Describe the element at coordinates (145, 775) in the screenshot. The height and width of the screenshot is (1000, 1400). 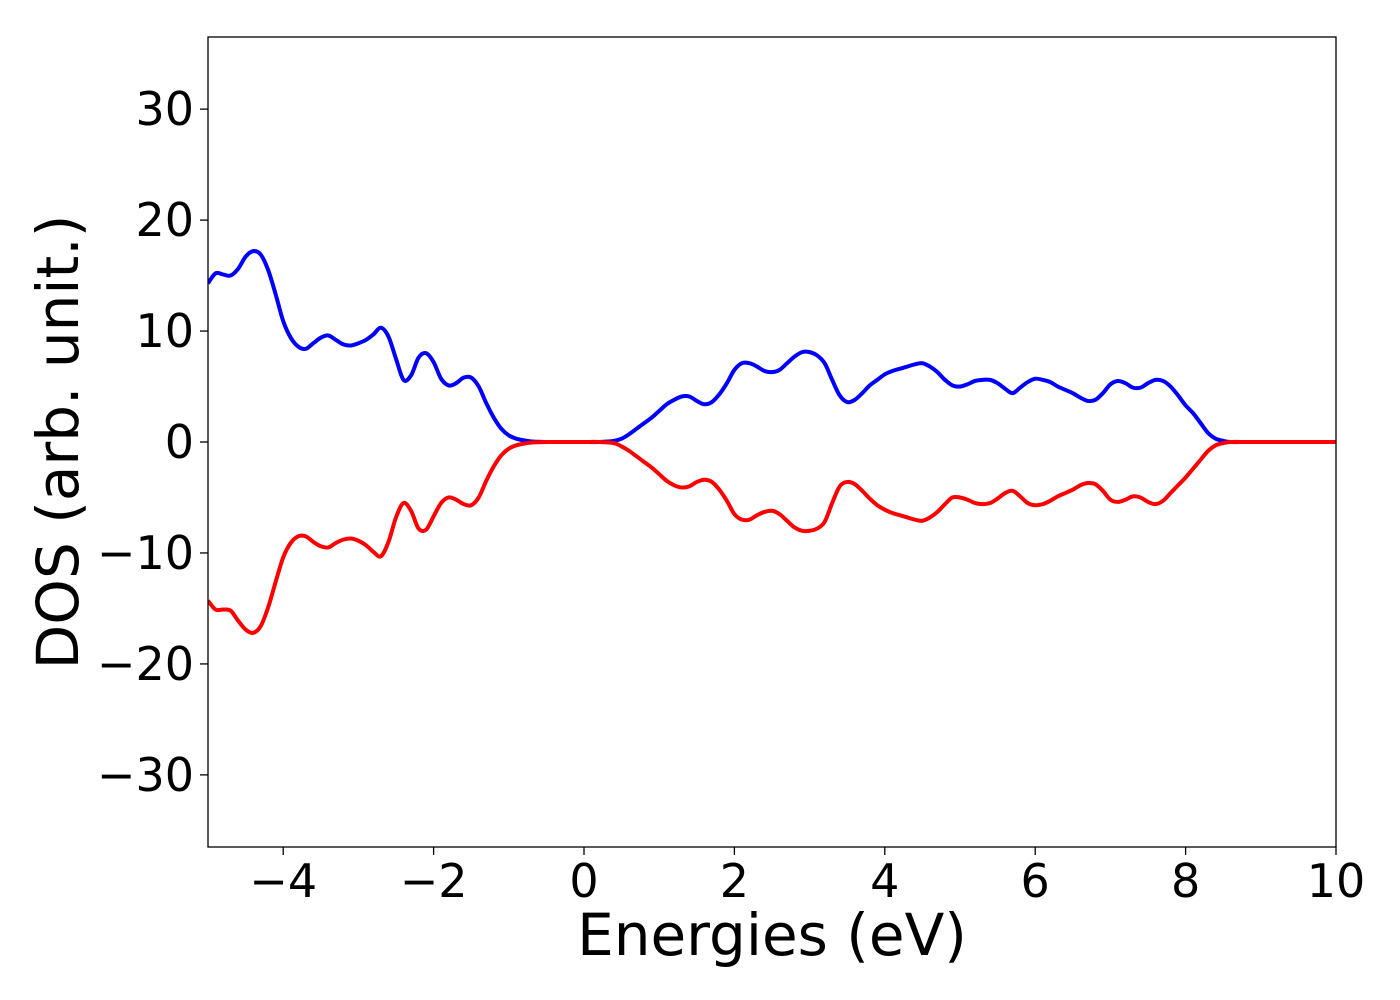
I see `y-tick-label: −30` at that location.